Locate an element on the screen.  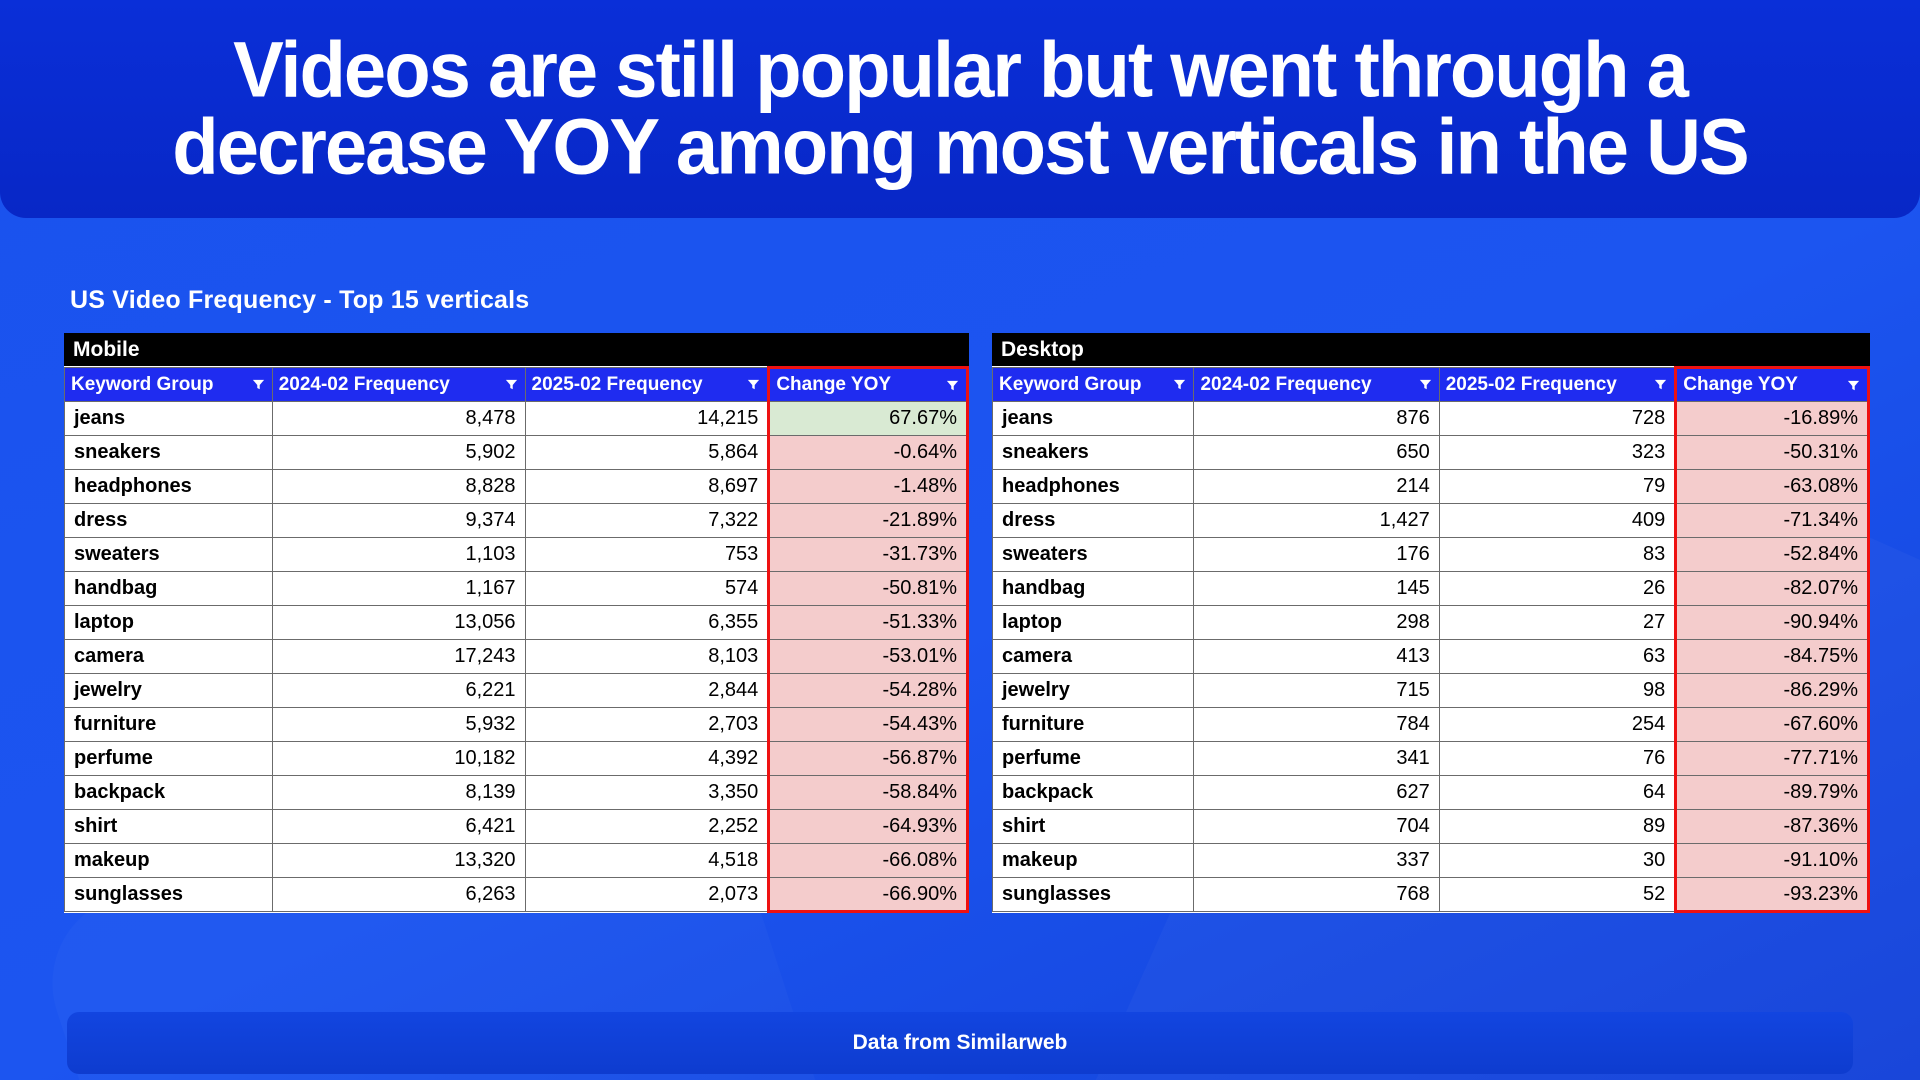
frequency-cell: 409 is located at coordinates (1557, 520).